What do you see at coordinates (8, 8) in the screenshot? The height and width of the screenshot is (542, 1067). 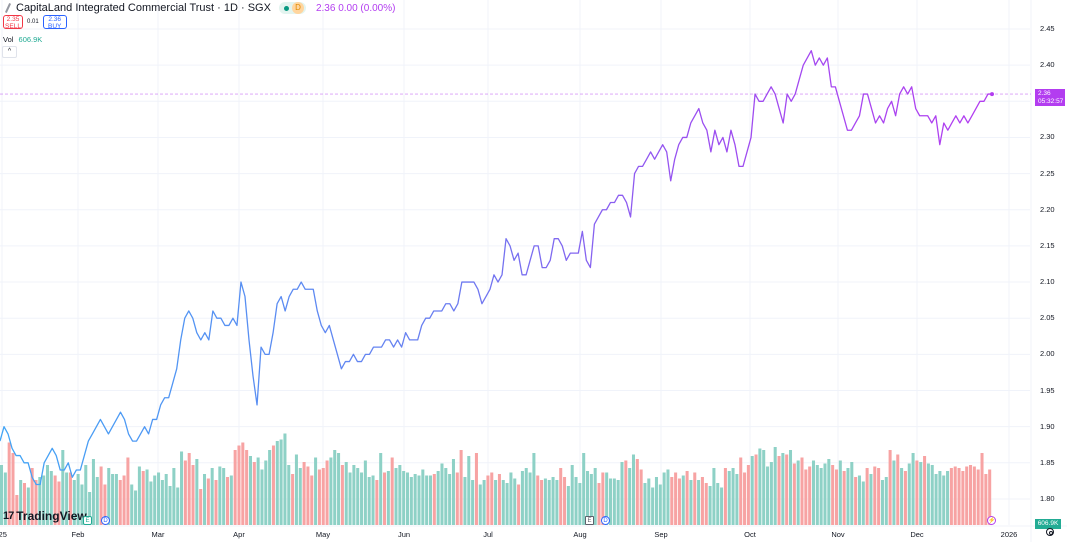 I see `pencil-icon` at bounding box center [8, 8].